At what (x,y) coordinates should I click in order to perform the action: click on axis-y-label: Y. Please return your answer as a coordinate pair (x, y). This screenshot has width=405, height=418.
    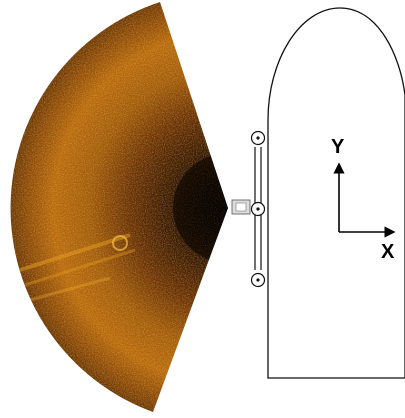
    Looking at the image, I should click on (338, 147).